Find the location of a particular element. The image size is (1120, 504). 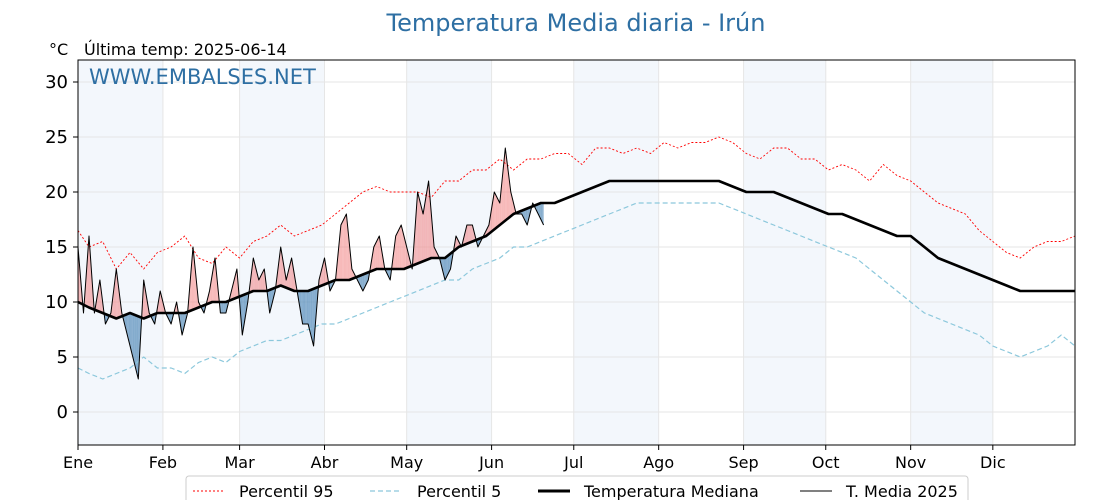

x-tick-label: May is located at coordinates (406, 462).